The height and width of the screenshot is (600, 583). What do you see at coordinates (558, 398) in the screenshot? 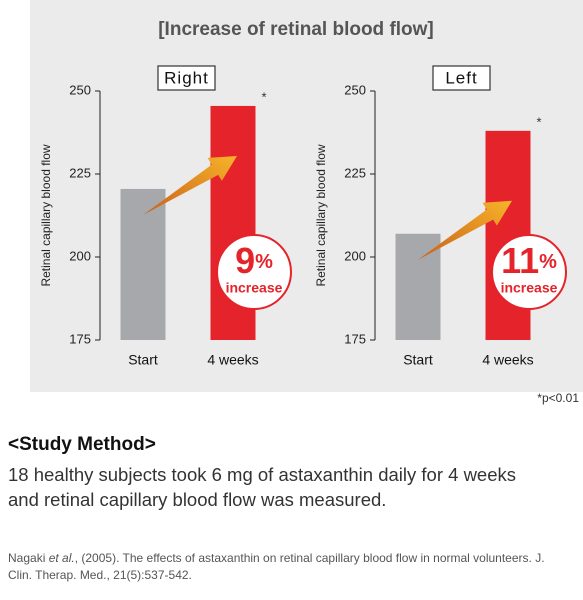
I see `footnote: *p<0.01` at bounding box center [558, 398].